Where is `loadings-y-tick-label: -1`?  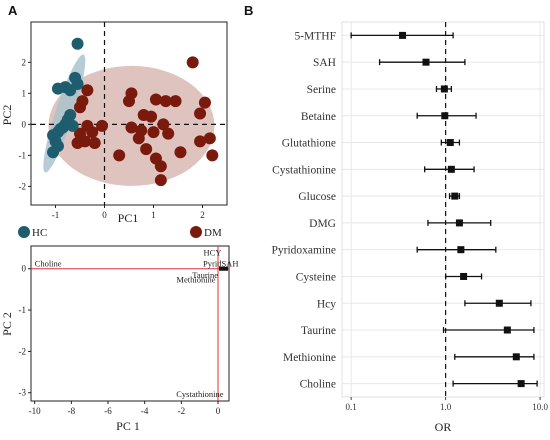 loadings-y-tick-label: -1 is located at coordinates (23, 310).